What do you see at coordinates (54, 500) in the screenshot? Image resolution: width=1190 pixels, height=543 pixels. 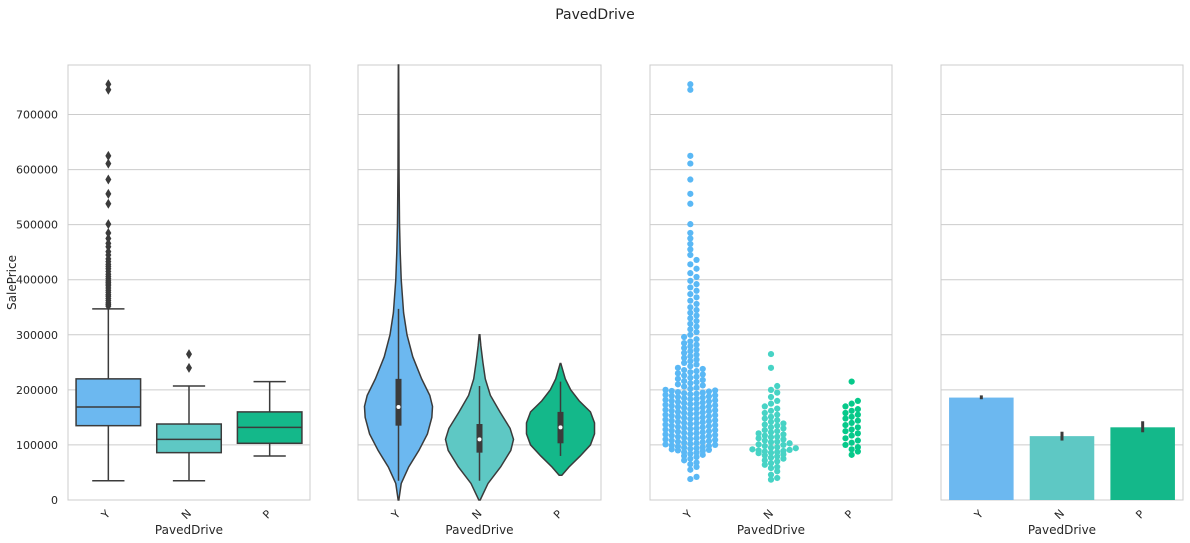 I see `y-tick-label: 0` at bounding box center [54, 500].